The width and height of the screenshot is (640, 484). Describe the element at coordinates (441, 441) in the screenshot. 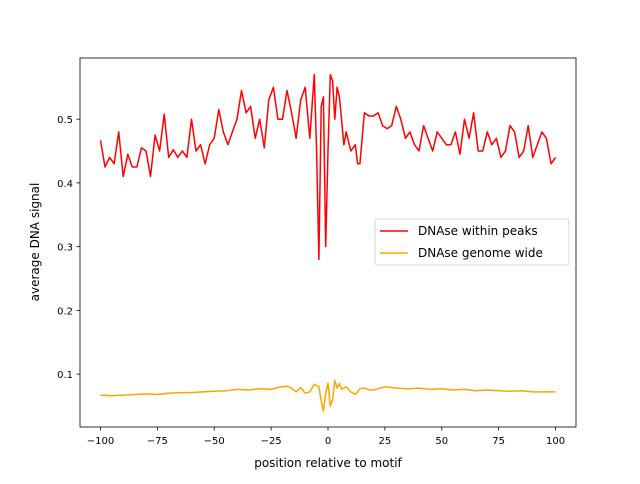

I see `x-tick-label: 50` at that location.